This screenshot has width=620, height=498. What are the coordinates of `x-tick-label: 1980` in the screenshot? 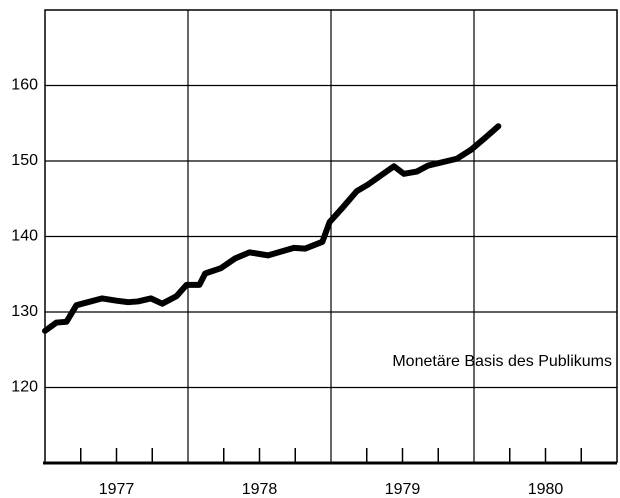 It's located at (546, 489).